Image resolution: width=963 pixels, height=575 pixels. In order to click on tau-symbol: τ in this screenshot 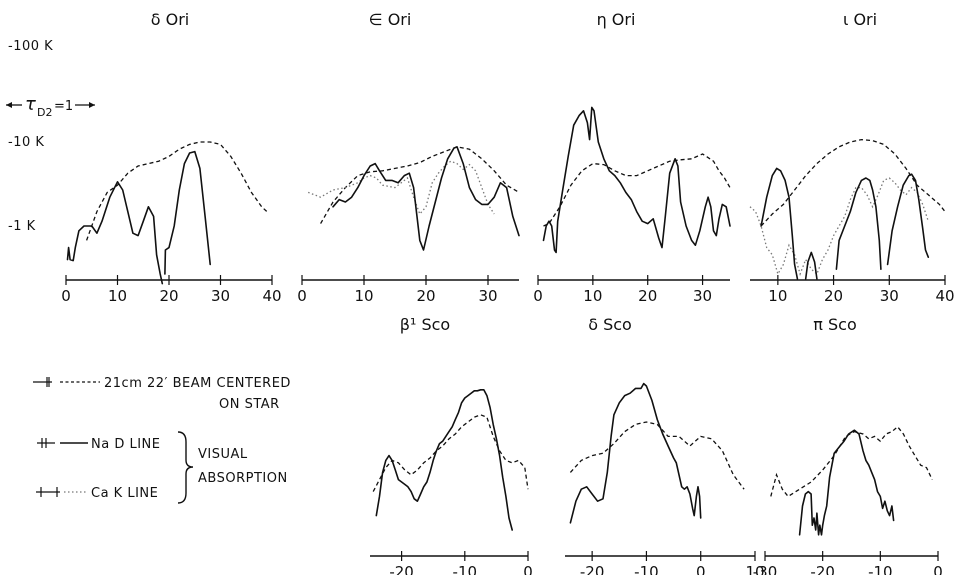, I will do `click(30, 104)`.